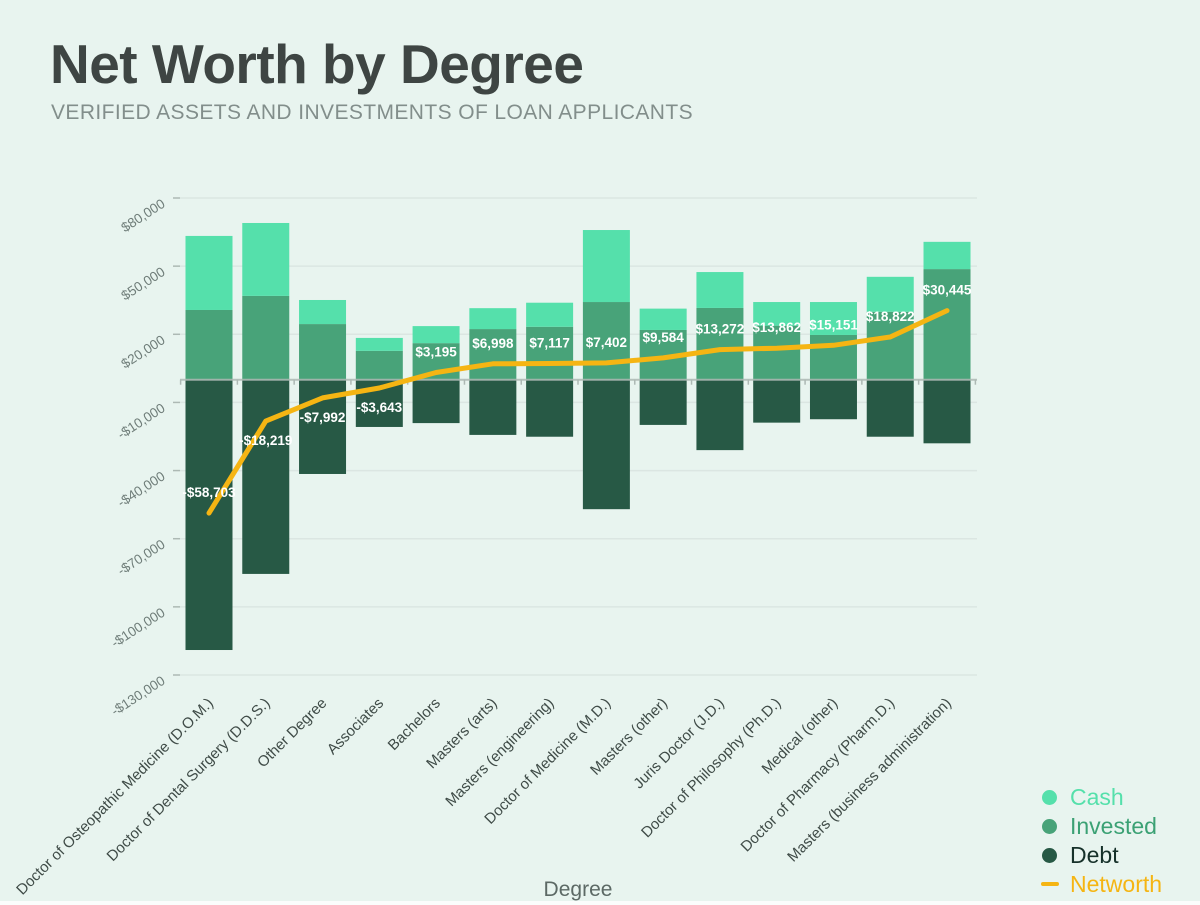  I want to click on bar-value-label: $13,862, so click(776, 327).